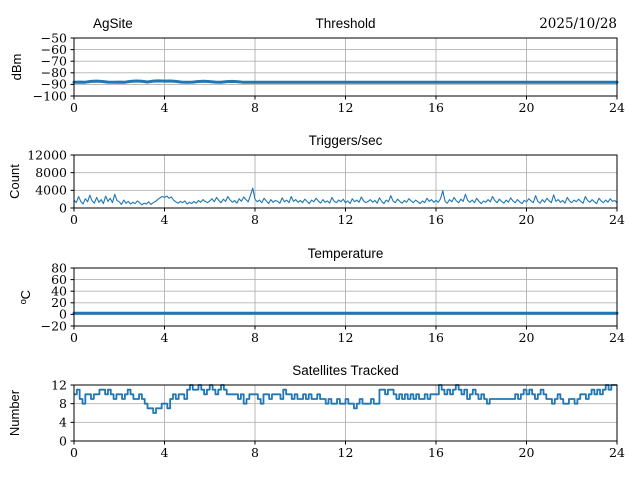 The height and width of the screenshot is (480, 640). Describe the element at coordinates (51, 190) in the screenshot. I see `y-tick-label: 4000` at that location.